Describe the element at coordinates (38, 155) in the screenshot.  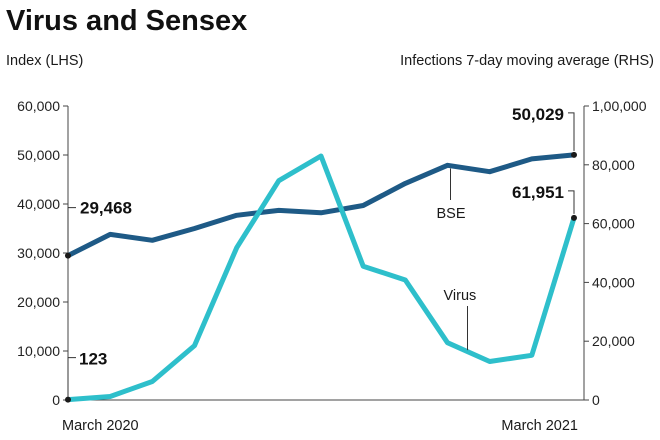
I see `left-tick-label: 50,000` at that location.